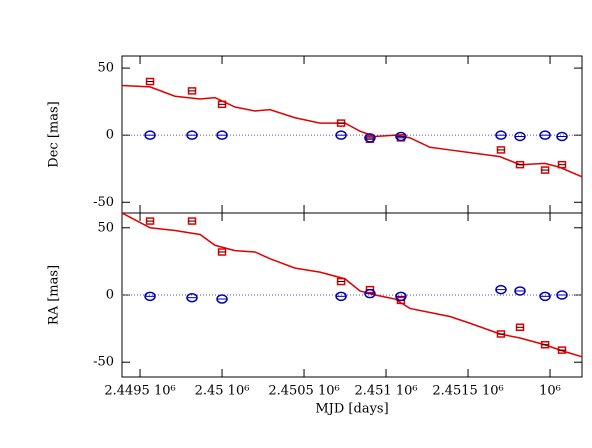 This screenshot has width=592, height=448. Describe the element at coordinates (222, 391) in the screenshot. I see `x-tick-label: 2.45 10⁶` at that location.